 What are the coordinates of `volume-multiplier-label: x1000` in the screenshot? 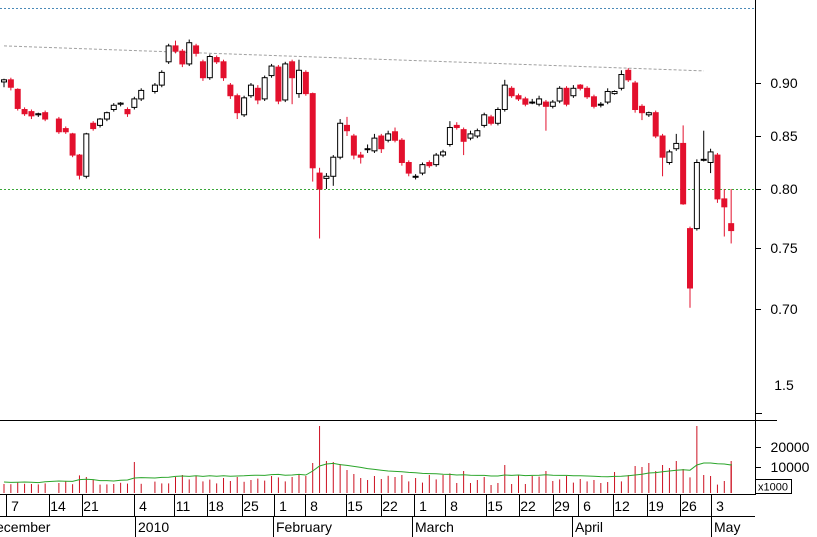 It's located at (773, 488).